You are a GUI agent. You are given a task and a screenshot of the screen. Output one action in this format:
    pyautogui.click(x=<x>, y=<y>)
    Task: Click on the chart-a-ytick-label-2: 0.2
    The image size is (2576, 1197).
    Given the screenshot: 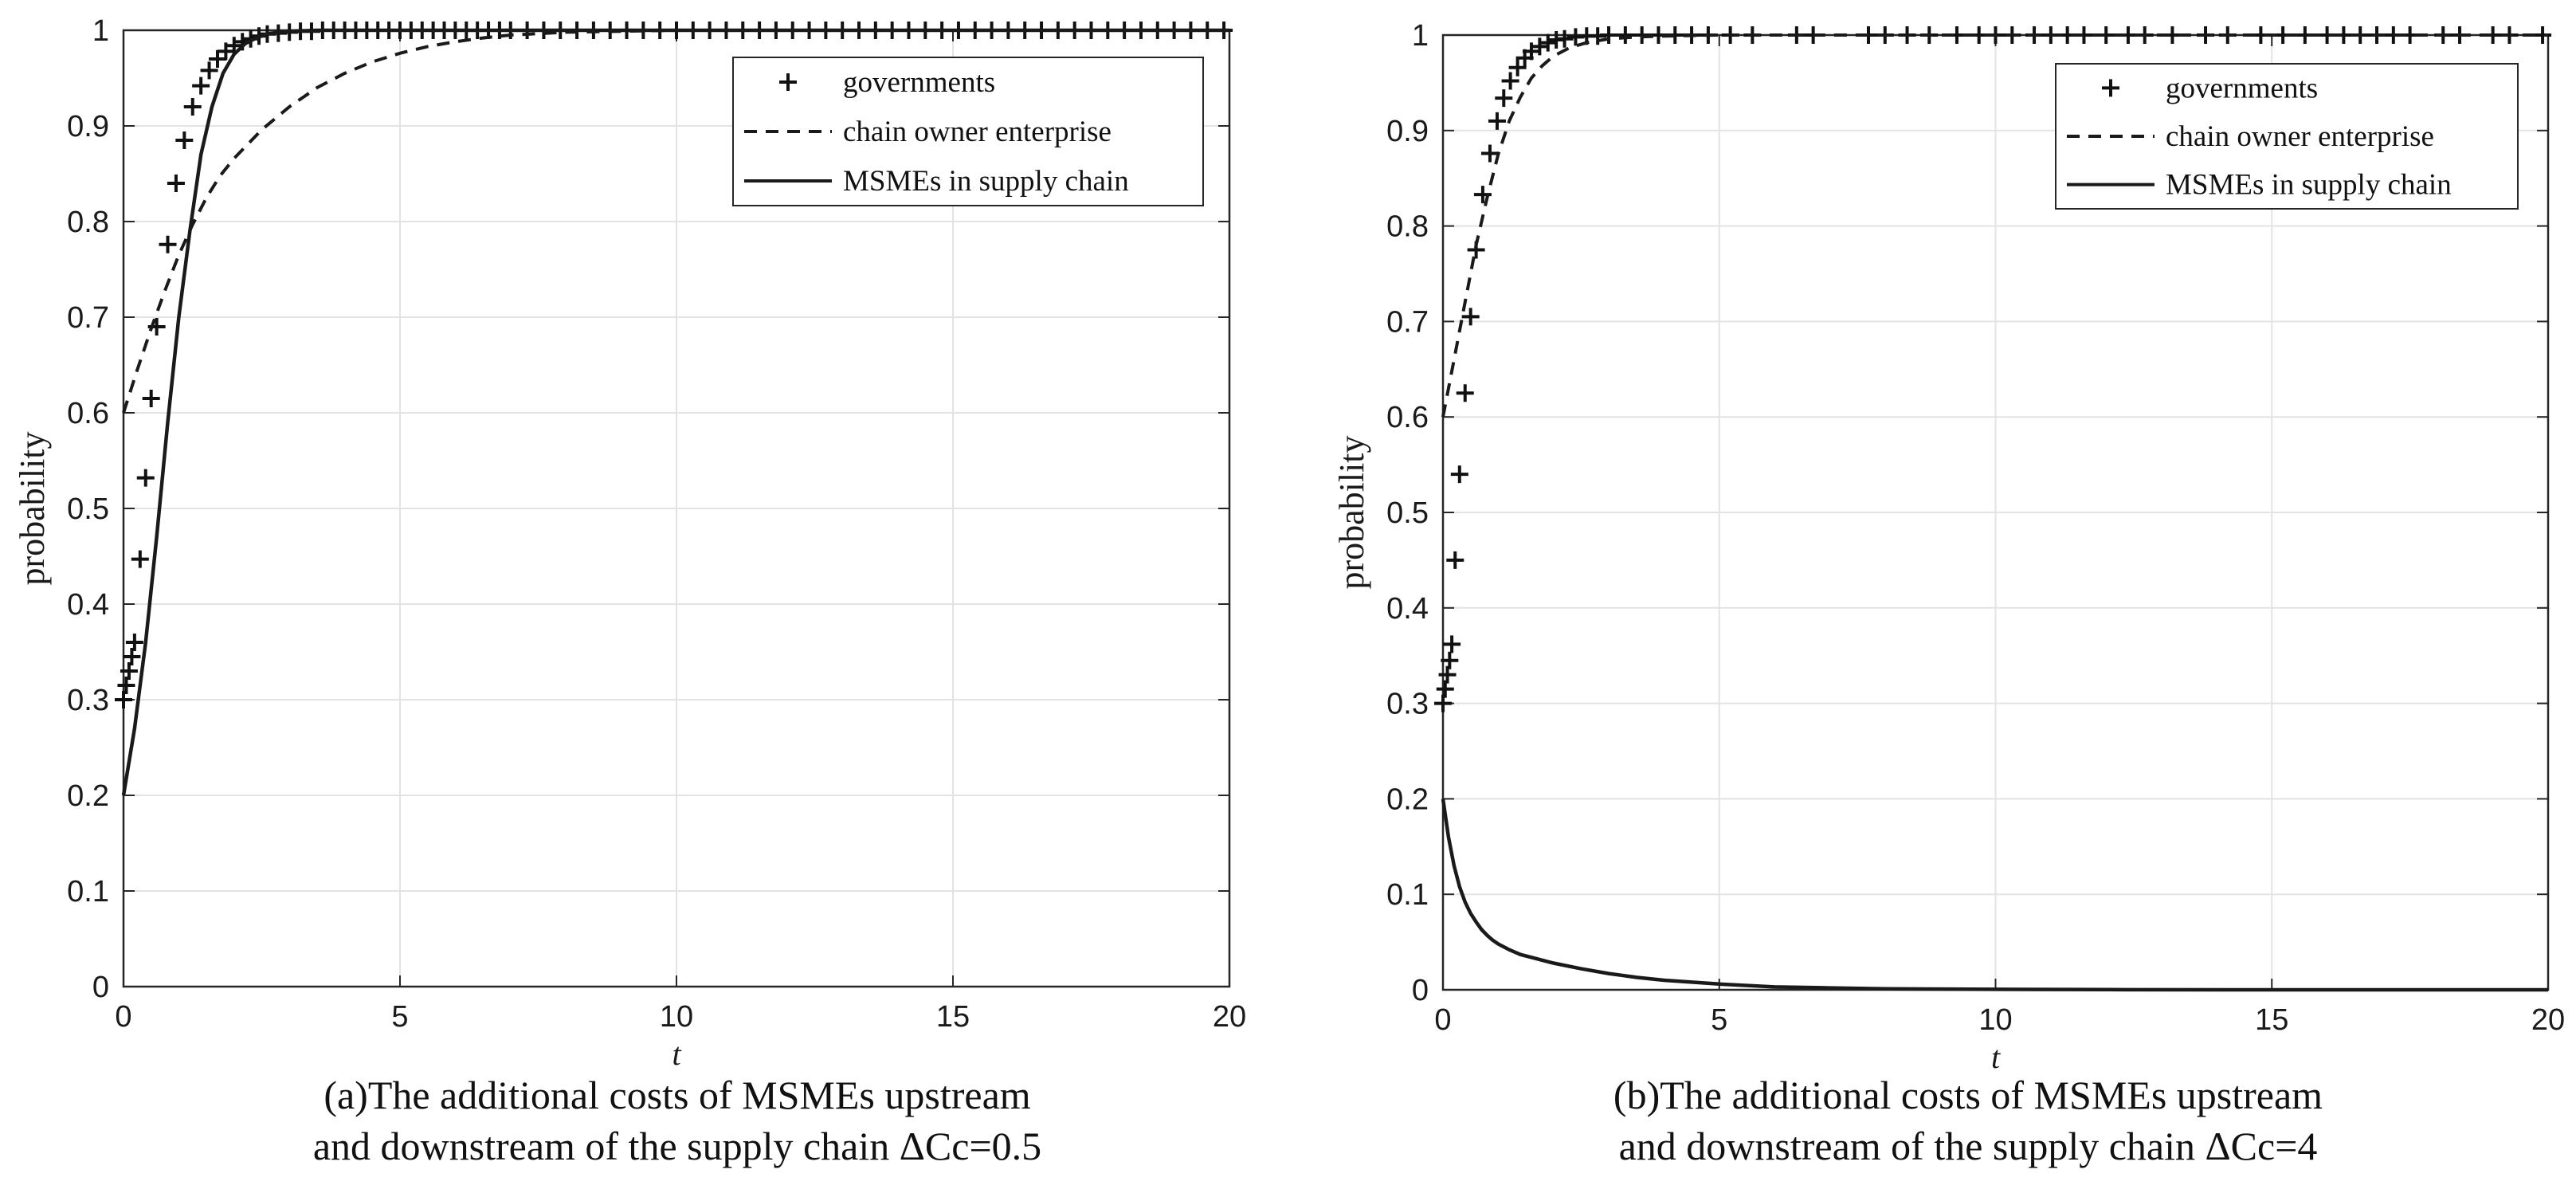 What is the action you would take?
    pyautogui.click(x=88, y=796)
    